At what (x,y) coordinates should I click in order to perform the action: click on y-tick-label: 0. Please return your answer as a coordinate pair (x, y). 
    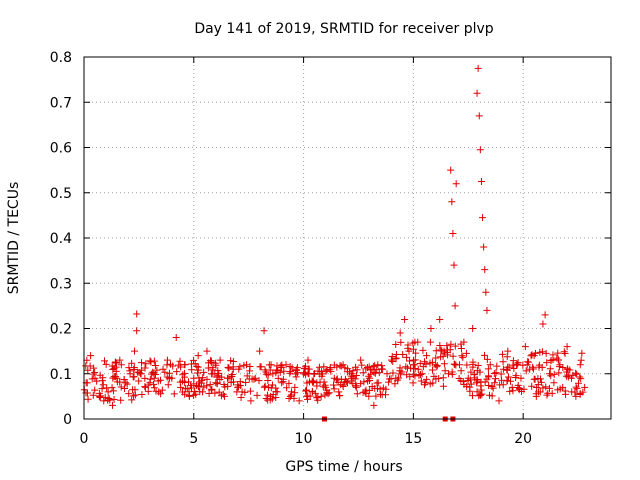
    Looking at the image, I should click on (67, 420).